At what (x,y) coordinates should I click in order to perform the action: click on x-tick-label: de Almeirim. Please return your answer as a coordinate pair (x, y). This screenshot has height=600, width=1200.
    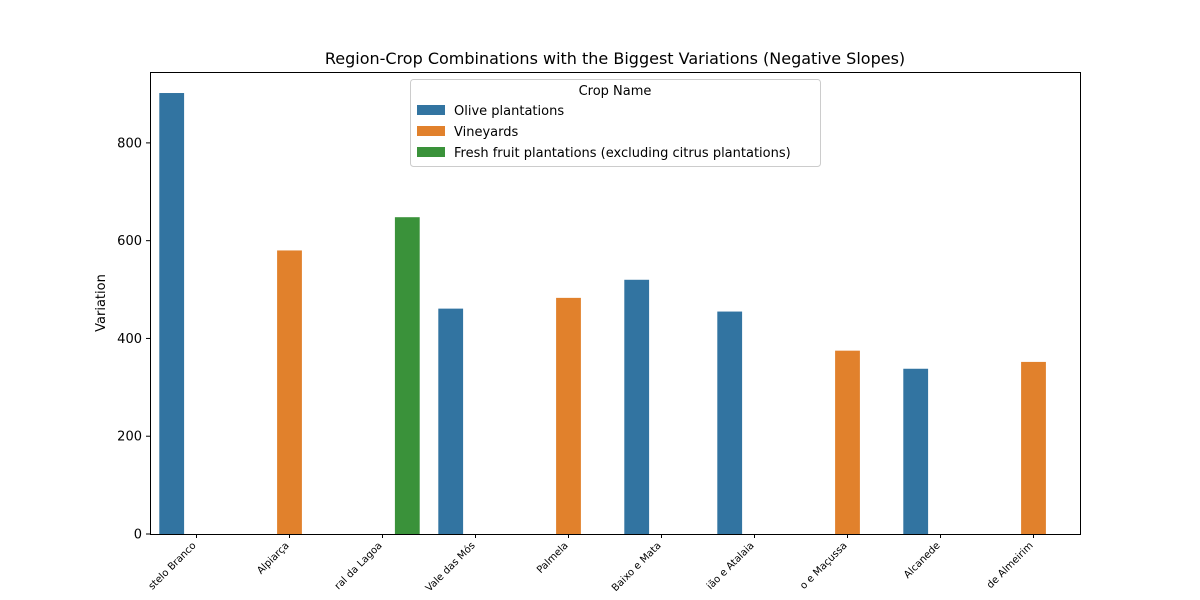
    Looking at the image, I should click on (1010, 565).